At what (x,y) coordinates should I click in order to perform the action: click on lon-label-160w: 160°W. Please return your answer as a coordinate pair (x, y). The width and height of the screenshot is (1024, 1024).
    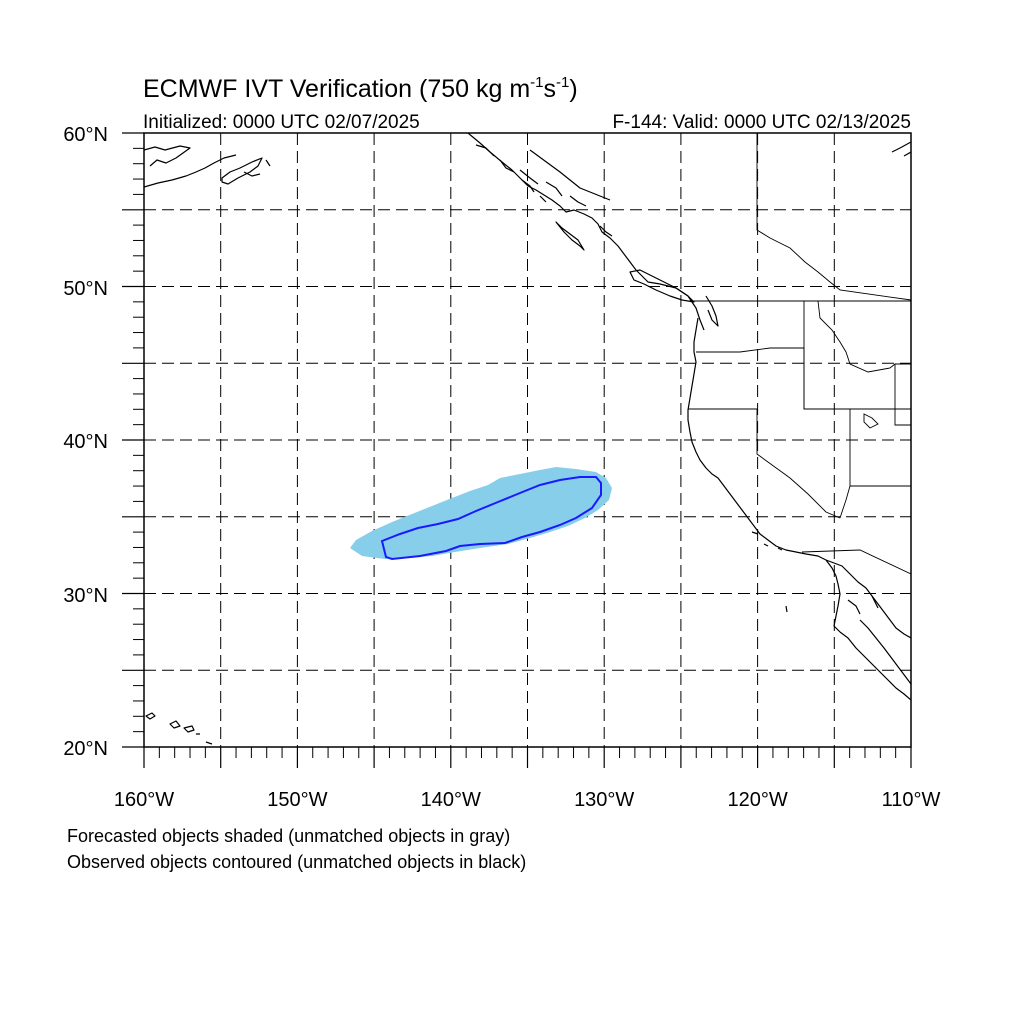
    Looking at the image, I should click on (144, 800).